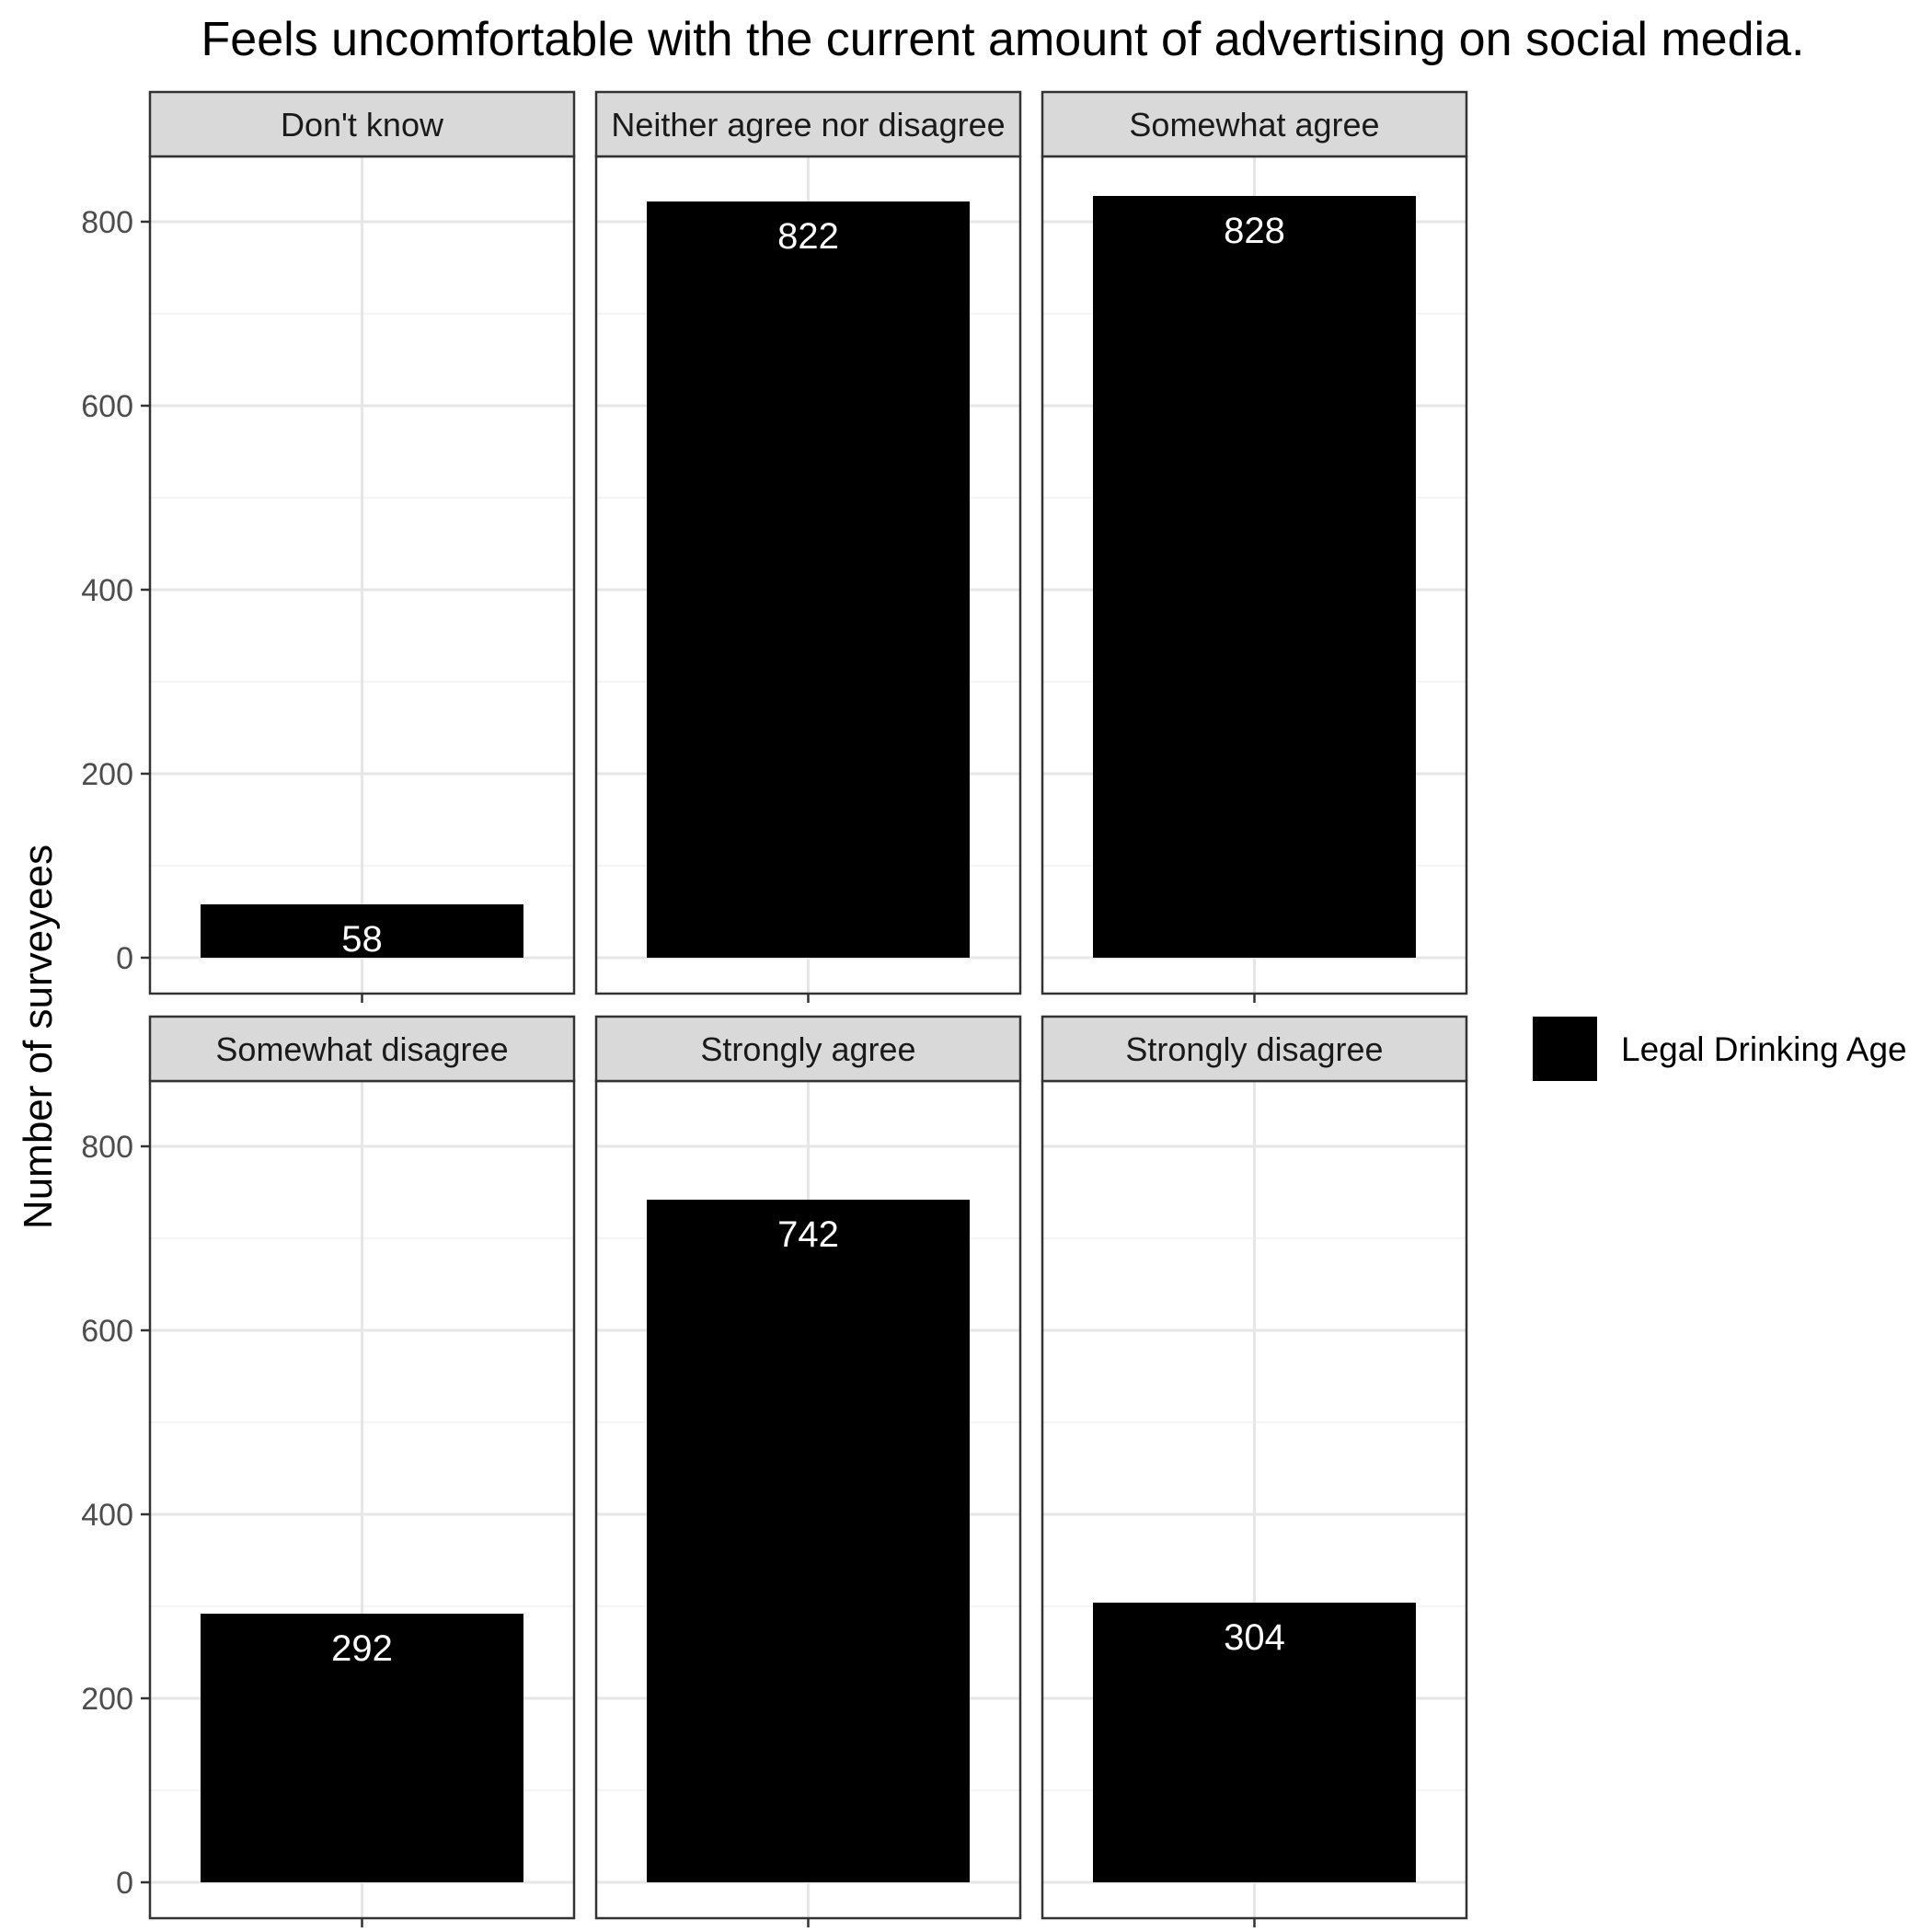 This screenshot has height=1932, width=1932. Describe the element at coordinates (1254, 231) in the screenshot. I see `data-label-somewhat-agree: 828` at that location.